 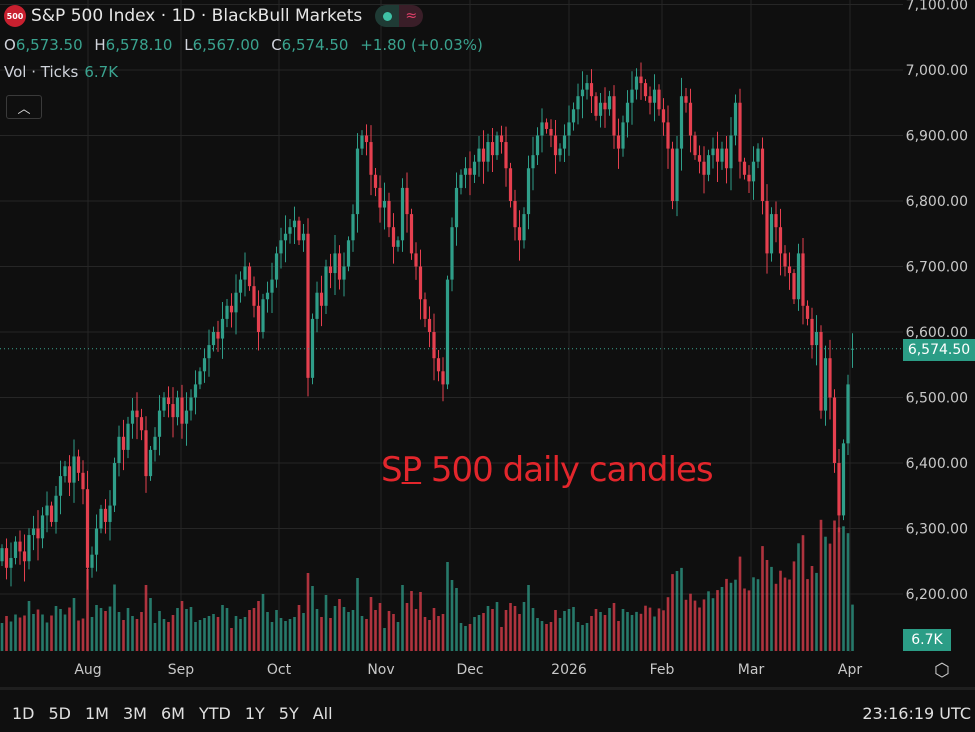 What do you see at coordinates (927, 640) in the screenshot?
I see `last-volume-label: 6.7K` at bounding box center [927, 640].